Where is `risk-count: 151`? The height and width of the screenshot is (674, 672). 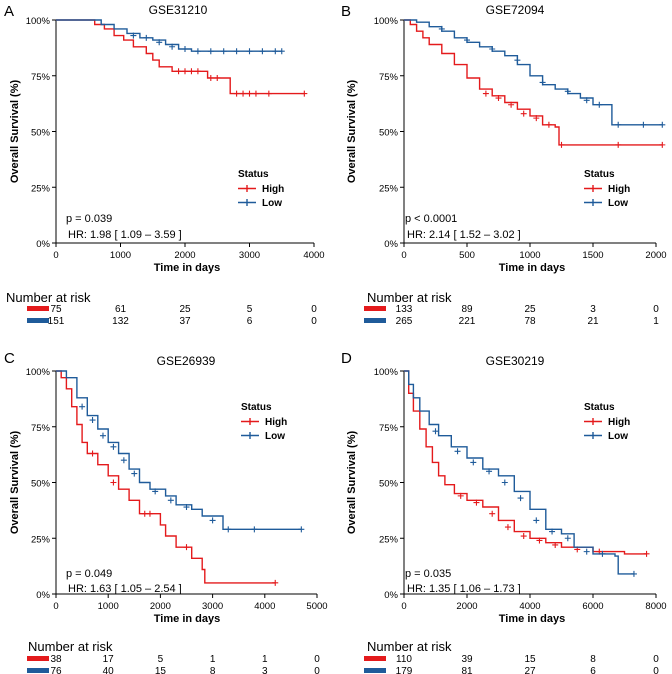
risk-count: 151 is located at coordinates (56, 321).